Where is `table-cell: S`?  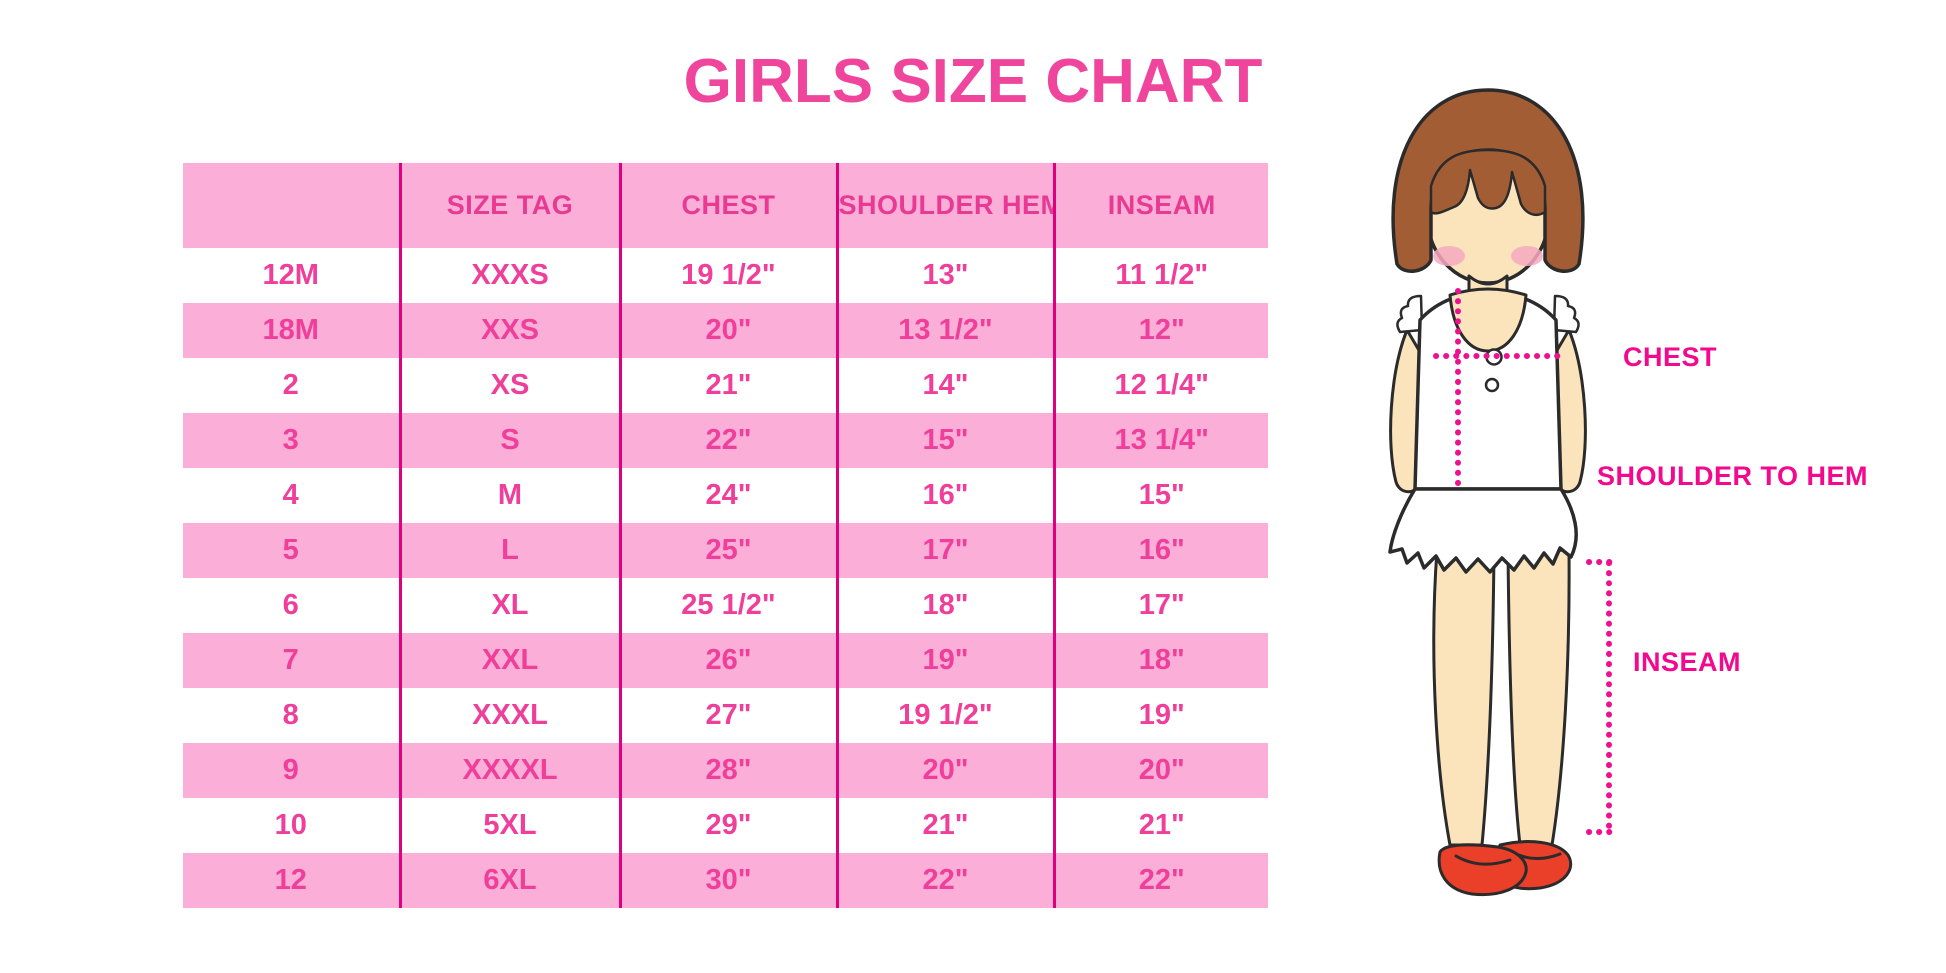 table-cell: S is located at coordinates (509, 440).